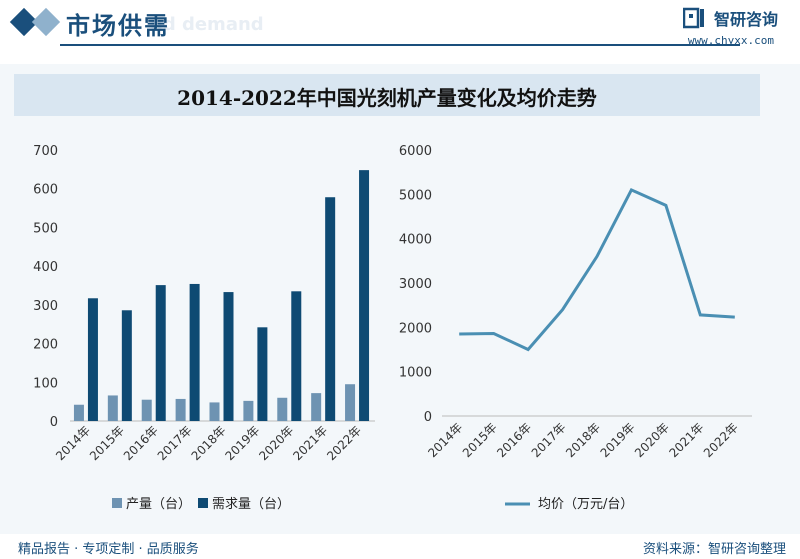 The width and height of the screenshot is (800, 559). Describe the element at coordinates (344, 443) in the screenshot. I see `bar-x-tick-label: 2022年` at that location.